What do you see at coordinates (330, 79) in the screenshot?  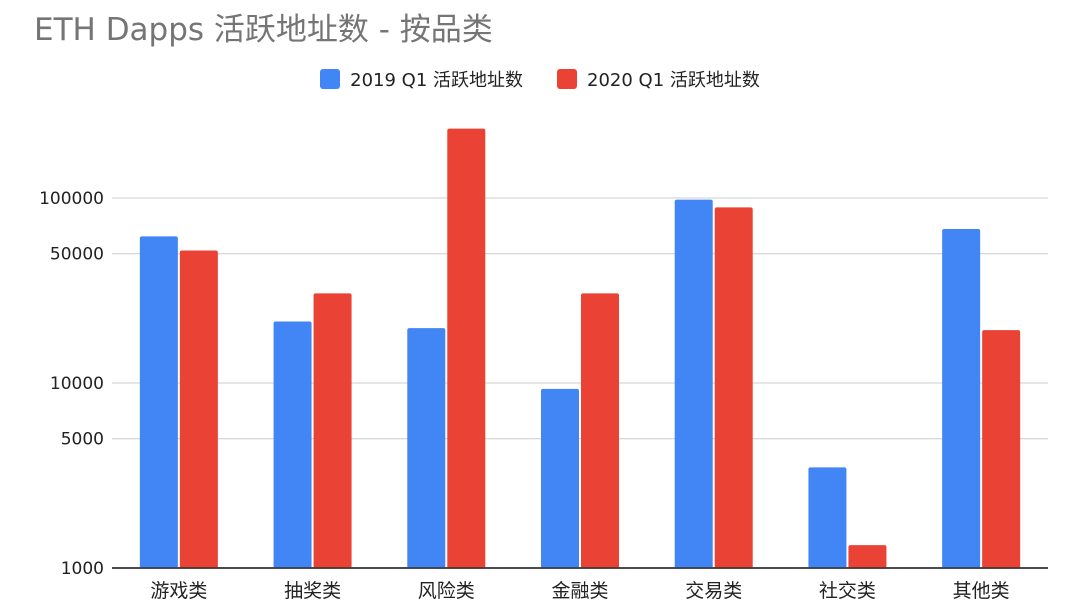 I see `legend-swatch-2019` at bounding box center [330, 79].